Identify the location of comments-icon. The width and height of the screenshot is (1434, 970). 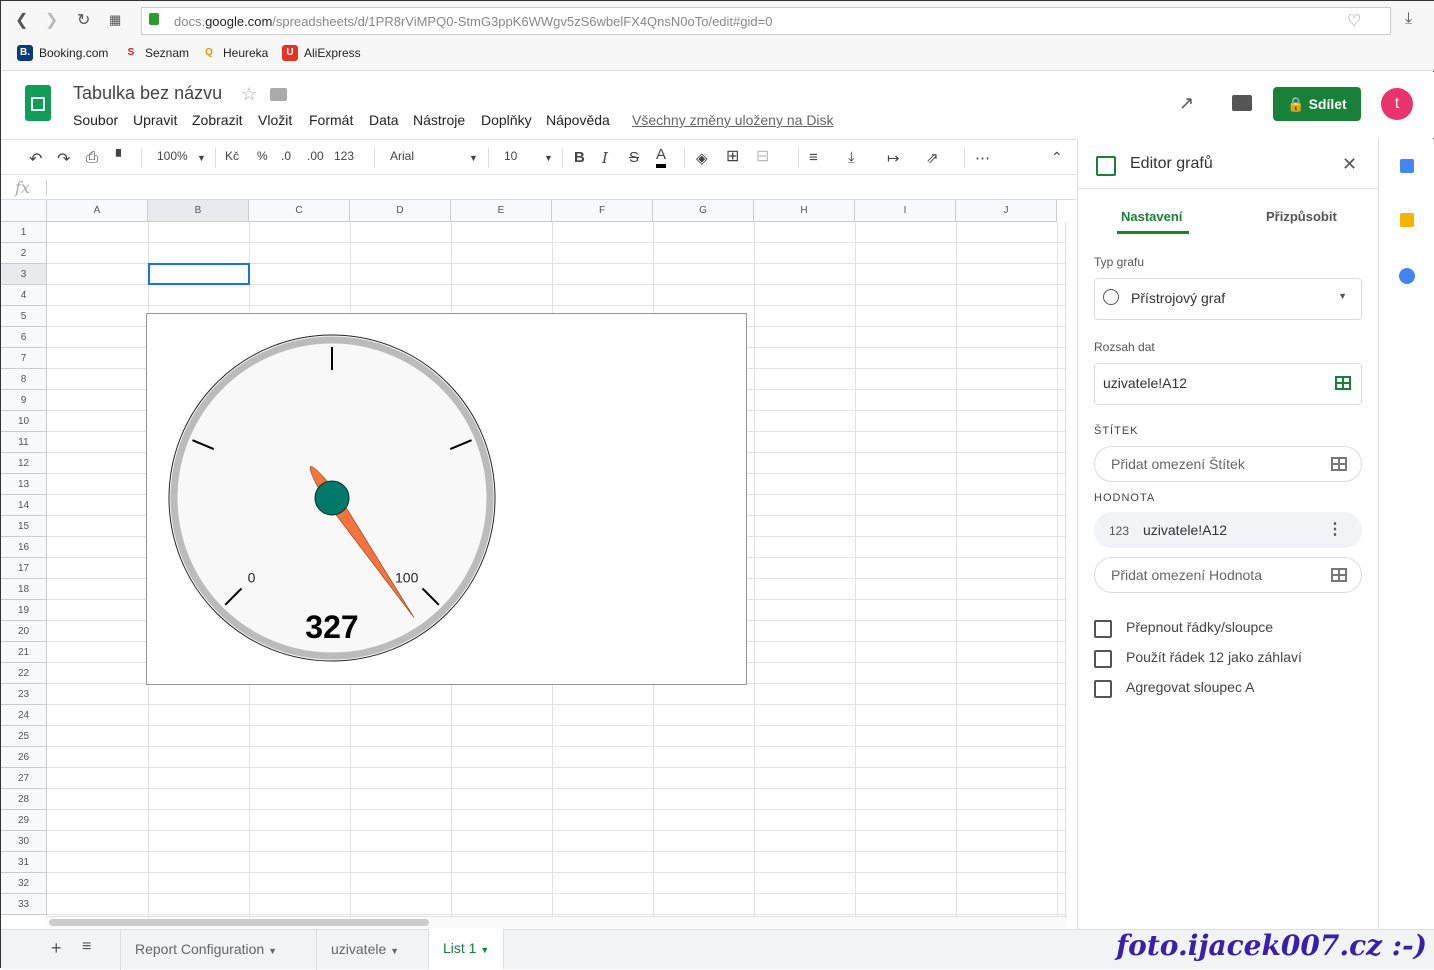
(1242, 103).